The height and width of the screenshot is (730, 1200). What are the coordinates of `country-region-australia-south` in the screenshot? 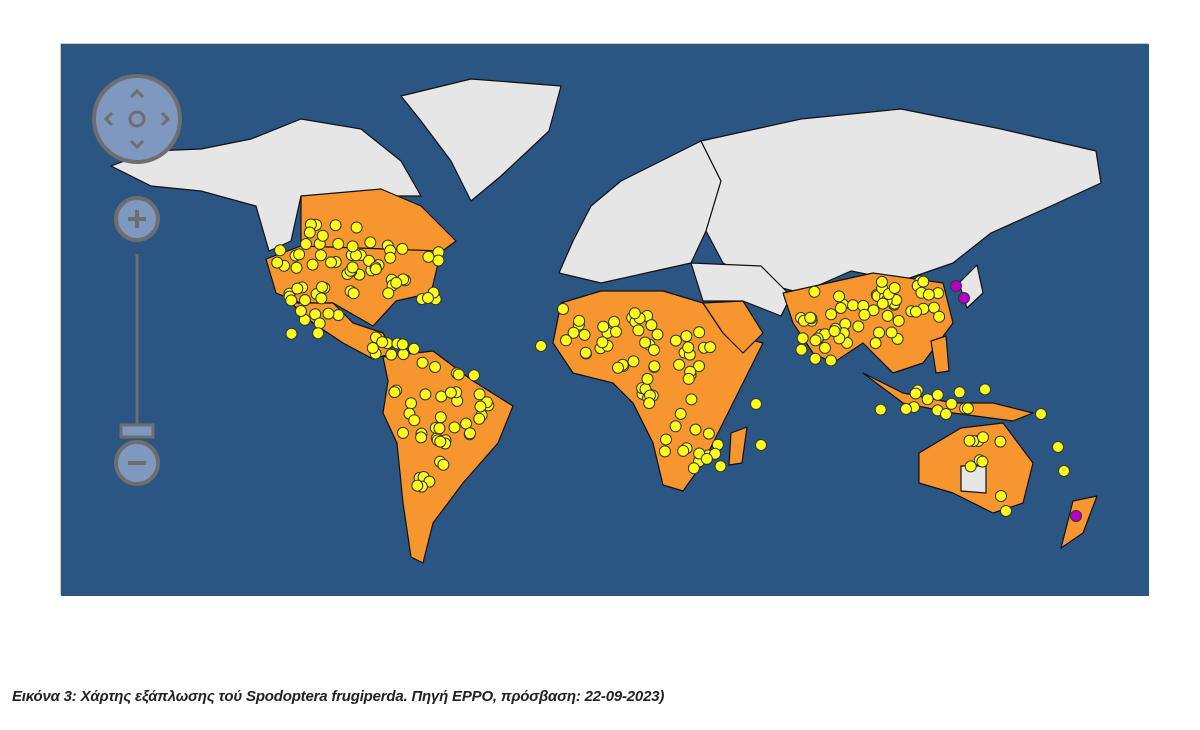 It's located at (973, 479).